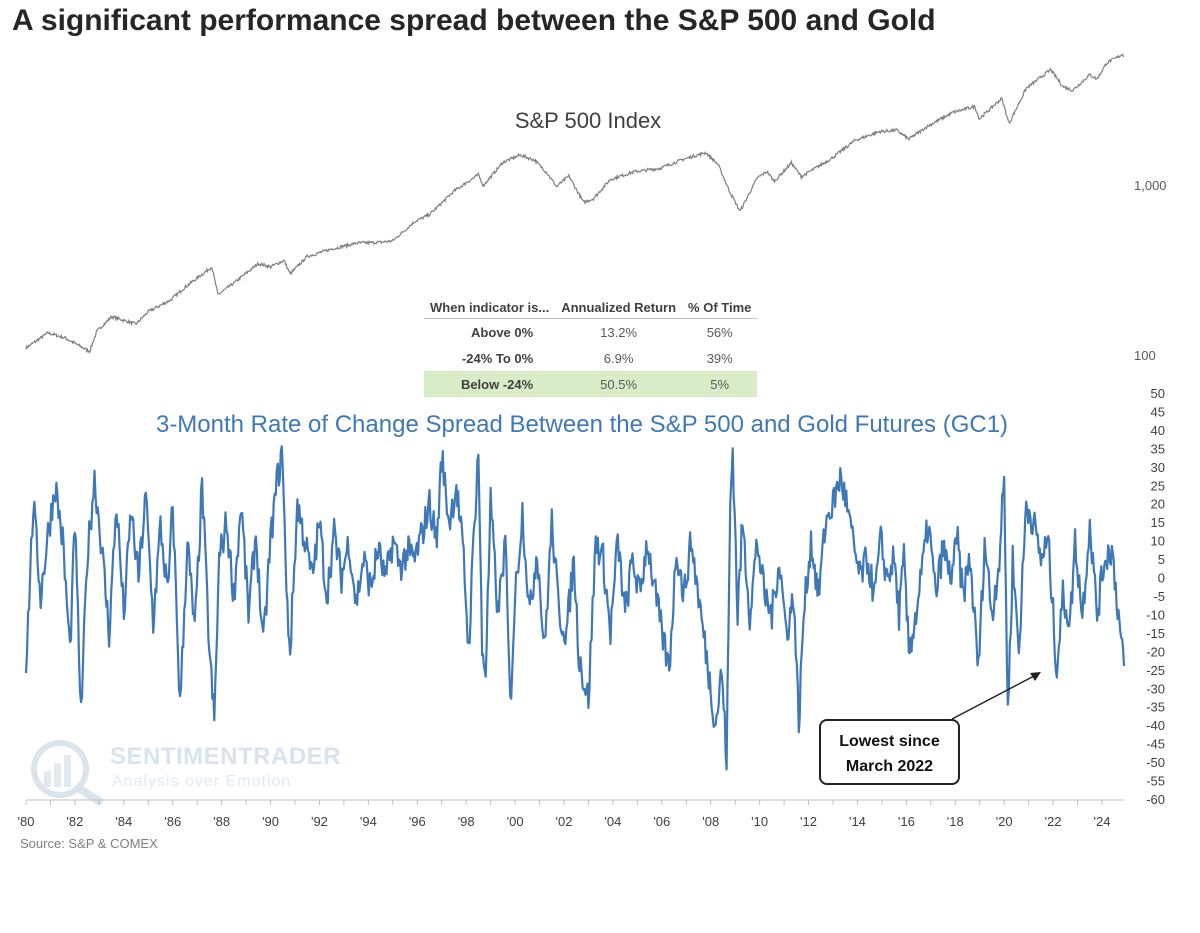 The width and height of the screenshot is (1200, 933). I want to click on x-tick-label: '92, so click(319, 821).